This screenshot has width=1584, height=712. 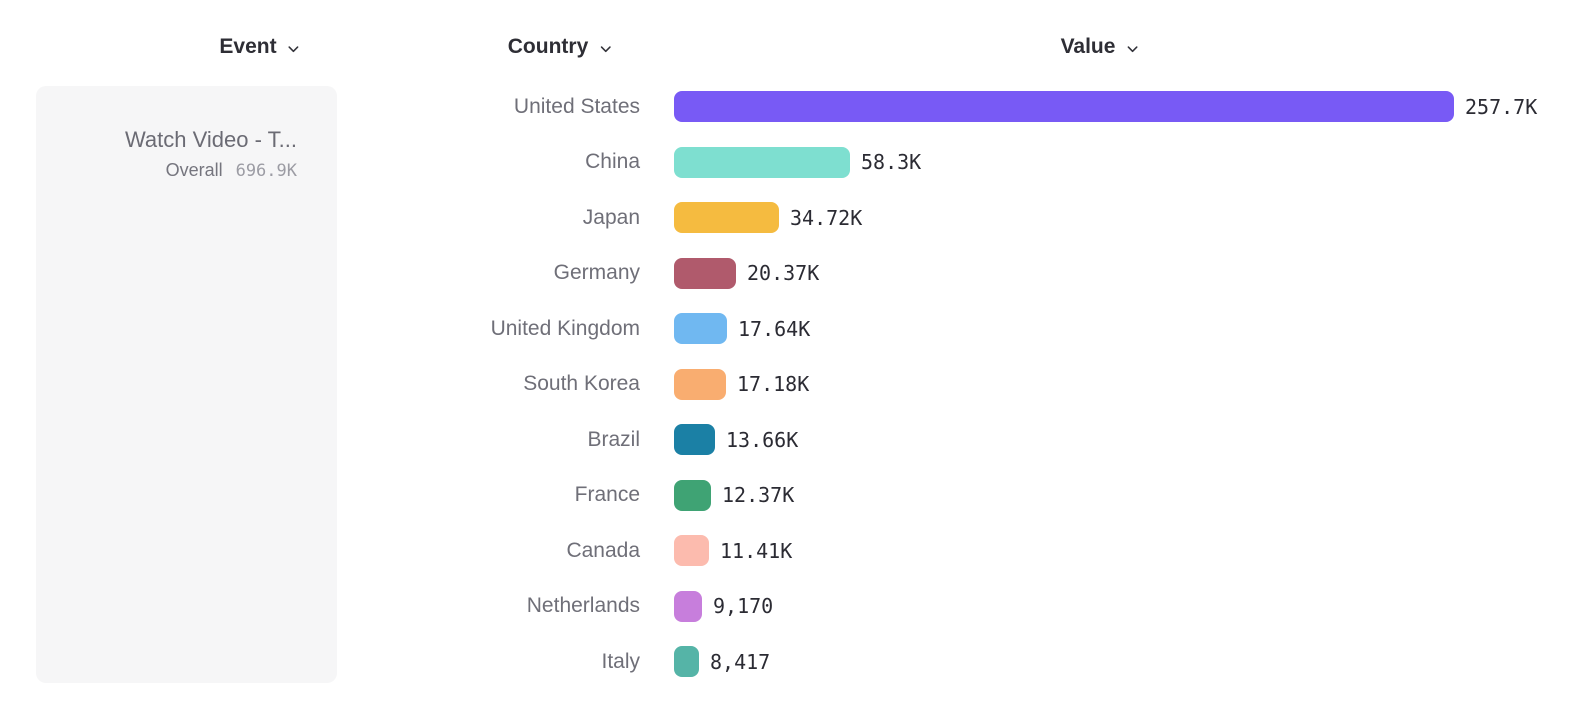 I want to click on chart-row: France 12.37K, so click(x=792, y=496).